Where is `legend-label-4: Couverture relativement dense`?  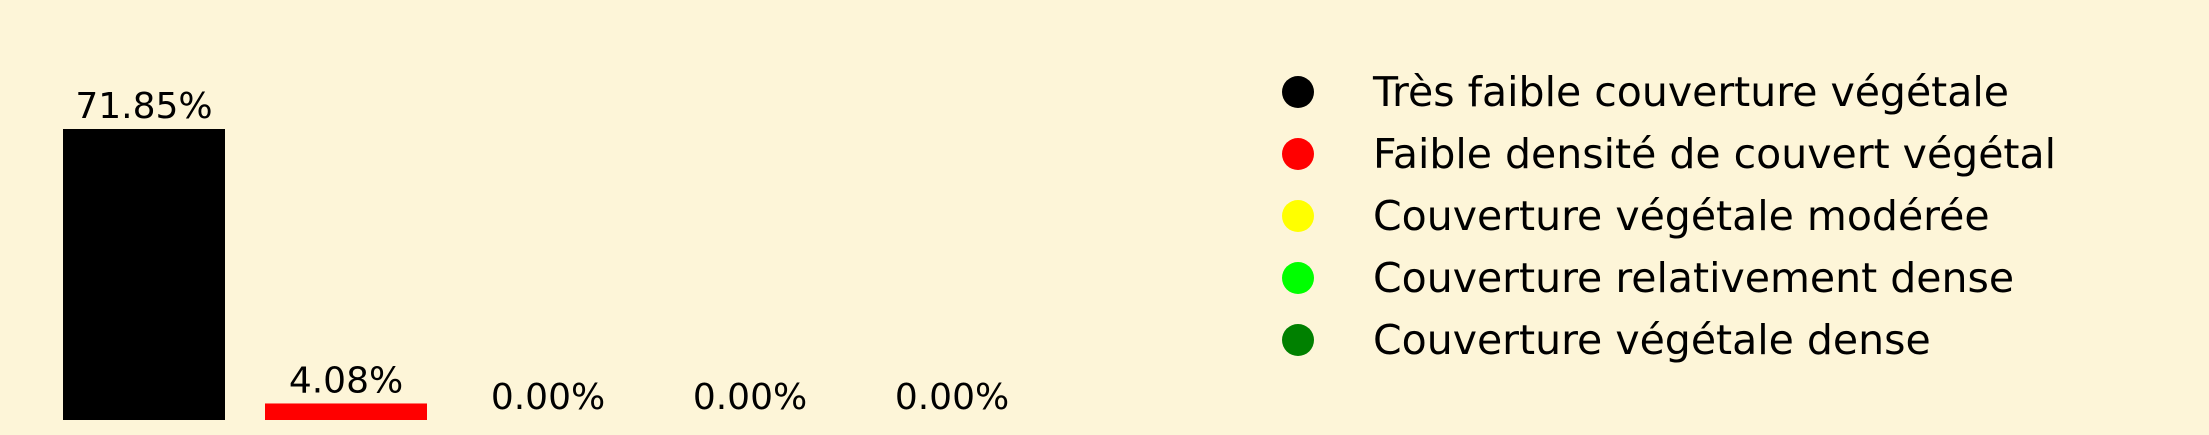
legend-label-4: Couverture relativement dense is located at coordinates (1693, 278).